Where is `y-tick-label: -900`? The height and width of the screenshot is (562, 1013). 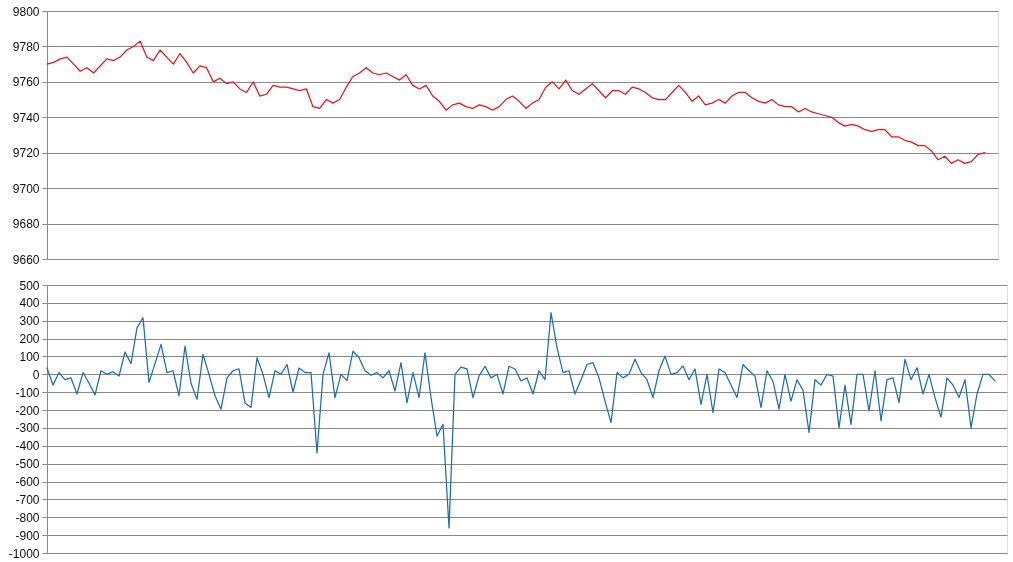 y-tick-label: -900 is located at coordinates (27, 535).